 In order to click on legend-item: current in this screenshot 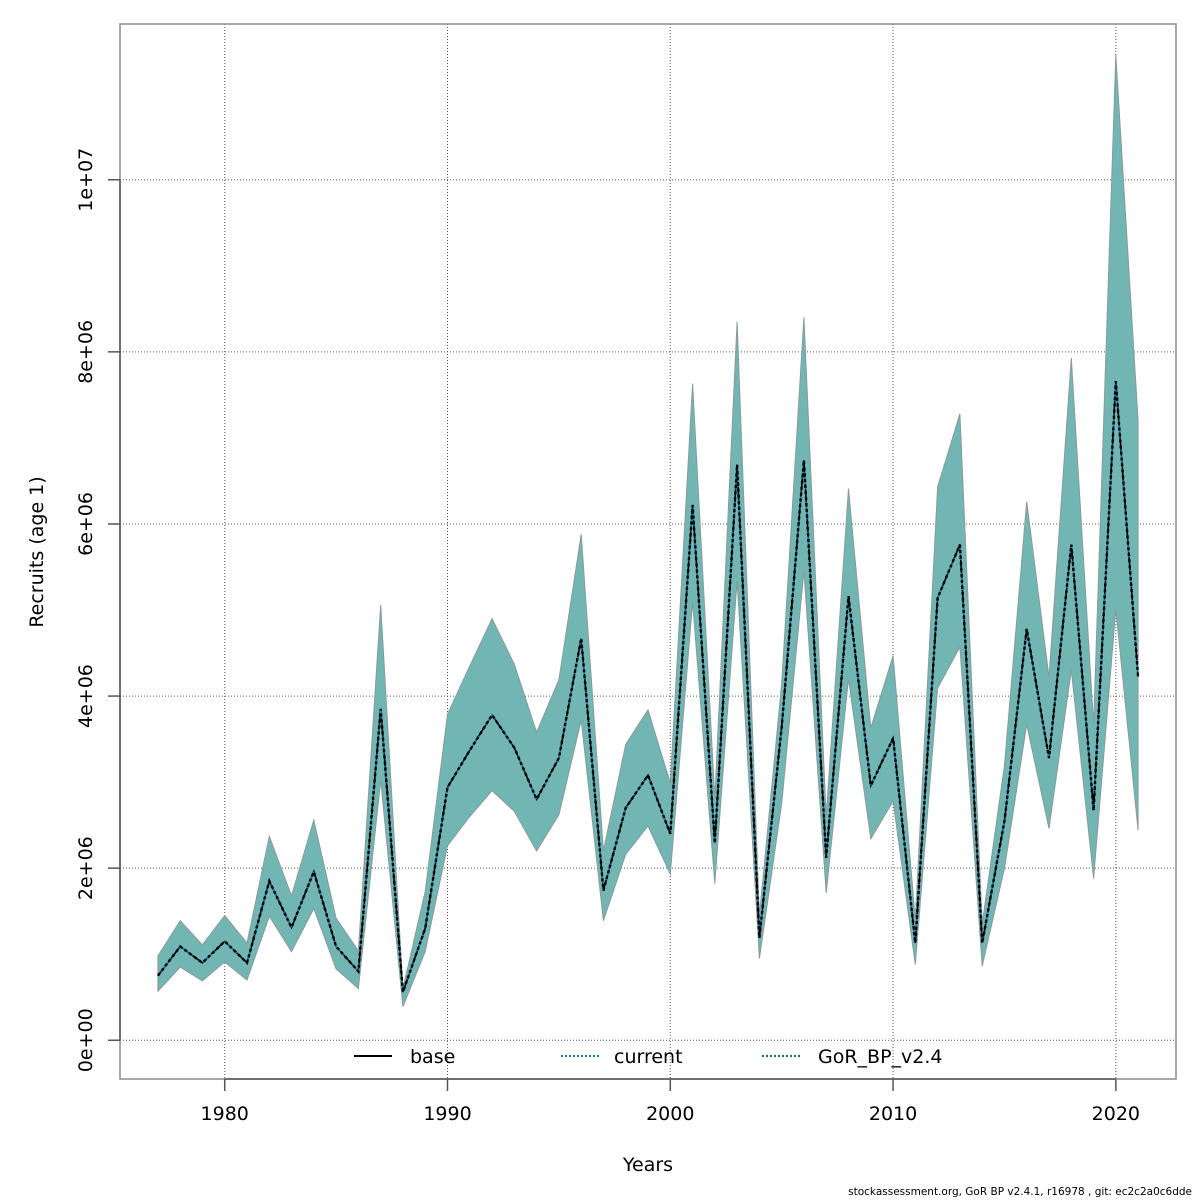, I will do `click(622, 1057)`.